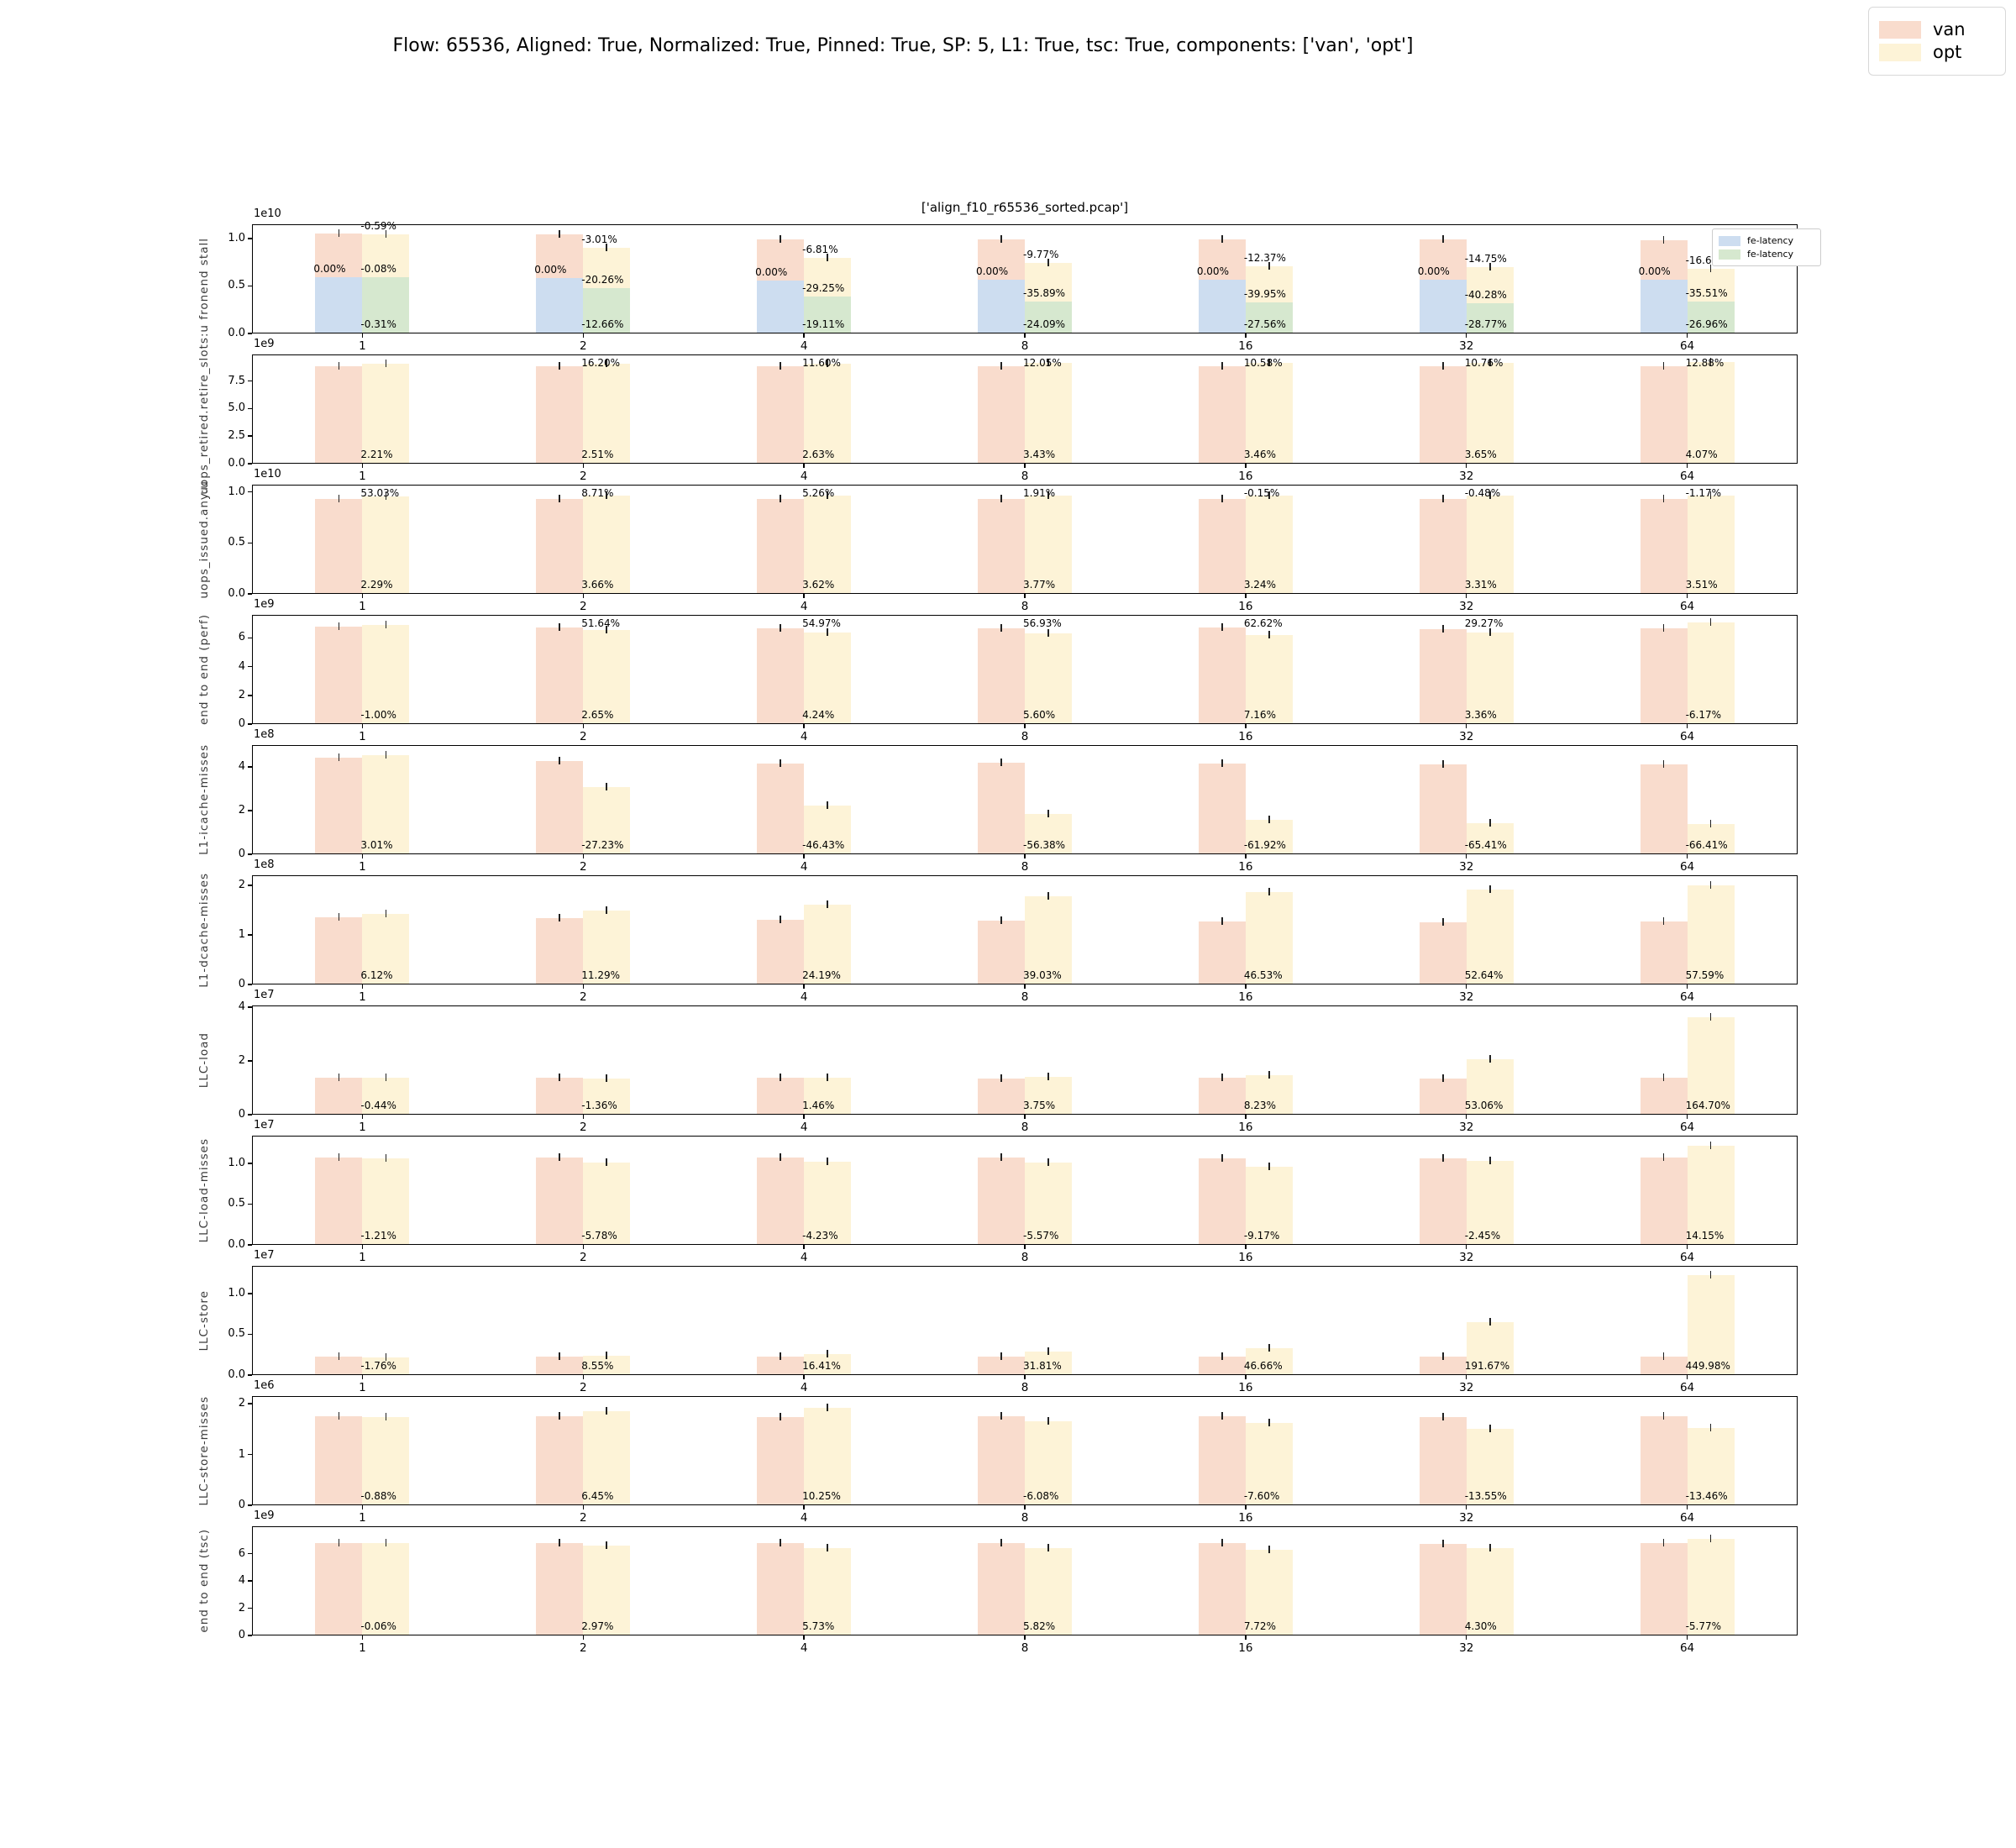 This screenshot has height=1848, width=2016. What do you see at coordinates (1705, 975) in the screenshot?
I see `pct-label-bottom: 57.59%` at bounding box center [1705, 975].